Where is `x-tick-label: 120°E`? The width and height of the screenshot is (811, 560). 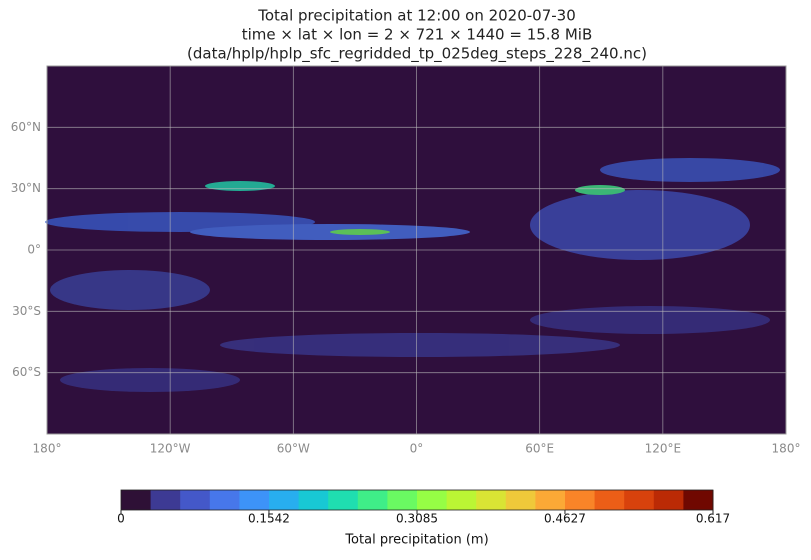
x-tick-label: 120°E is located at coordinates (663, 449).